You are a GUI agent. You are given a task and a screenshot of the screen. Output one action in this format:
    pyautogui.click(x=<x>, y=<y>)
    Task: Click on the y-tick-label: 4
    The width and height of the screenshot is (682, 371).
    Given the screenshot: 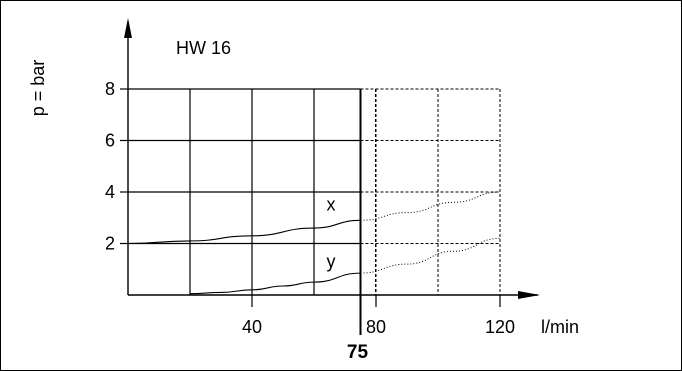 What is the action you would take?
    pyautogui.click(x=110, y=192)
    